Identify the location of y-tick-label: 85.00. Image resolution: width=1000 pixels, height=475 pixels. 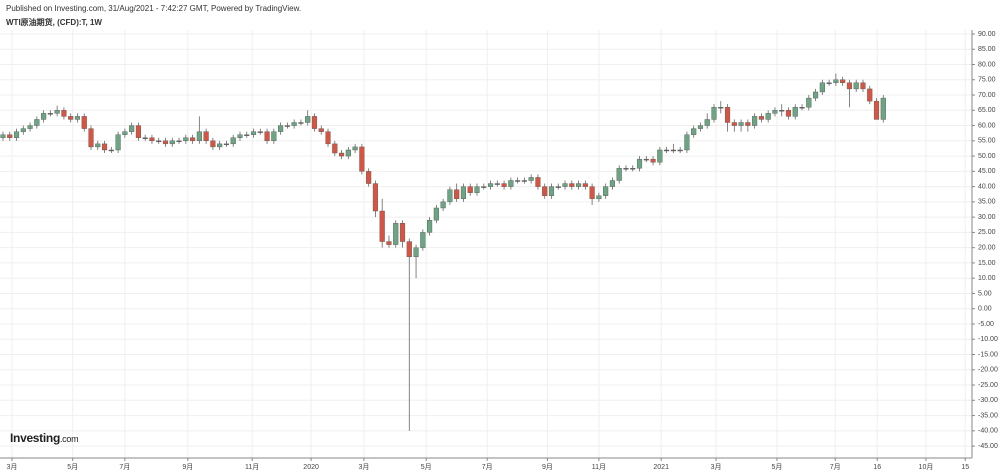
(987, 49).